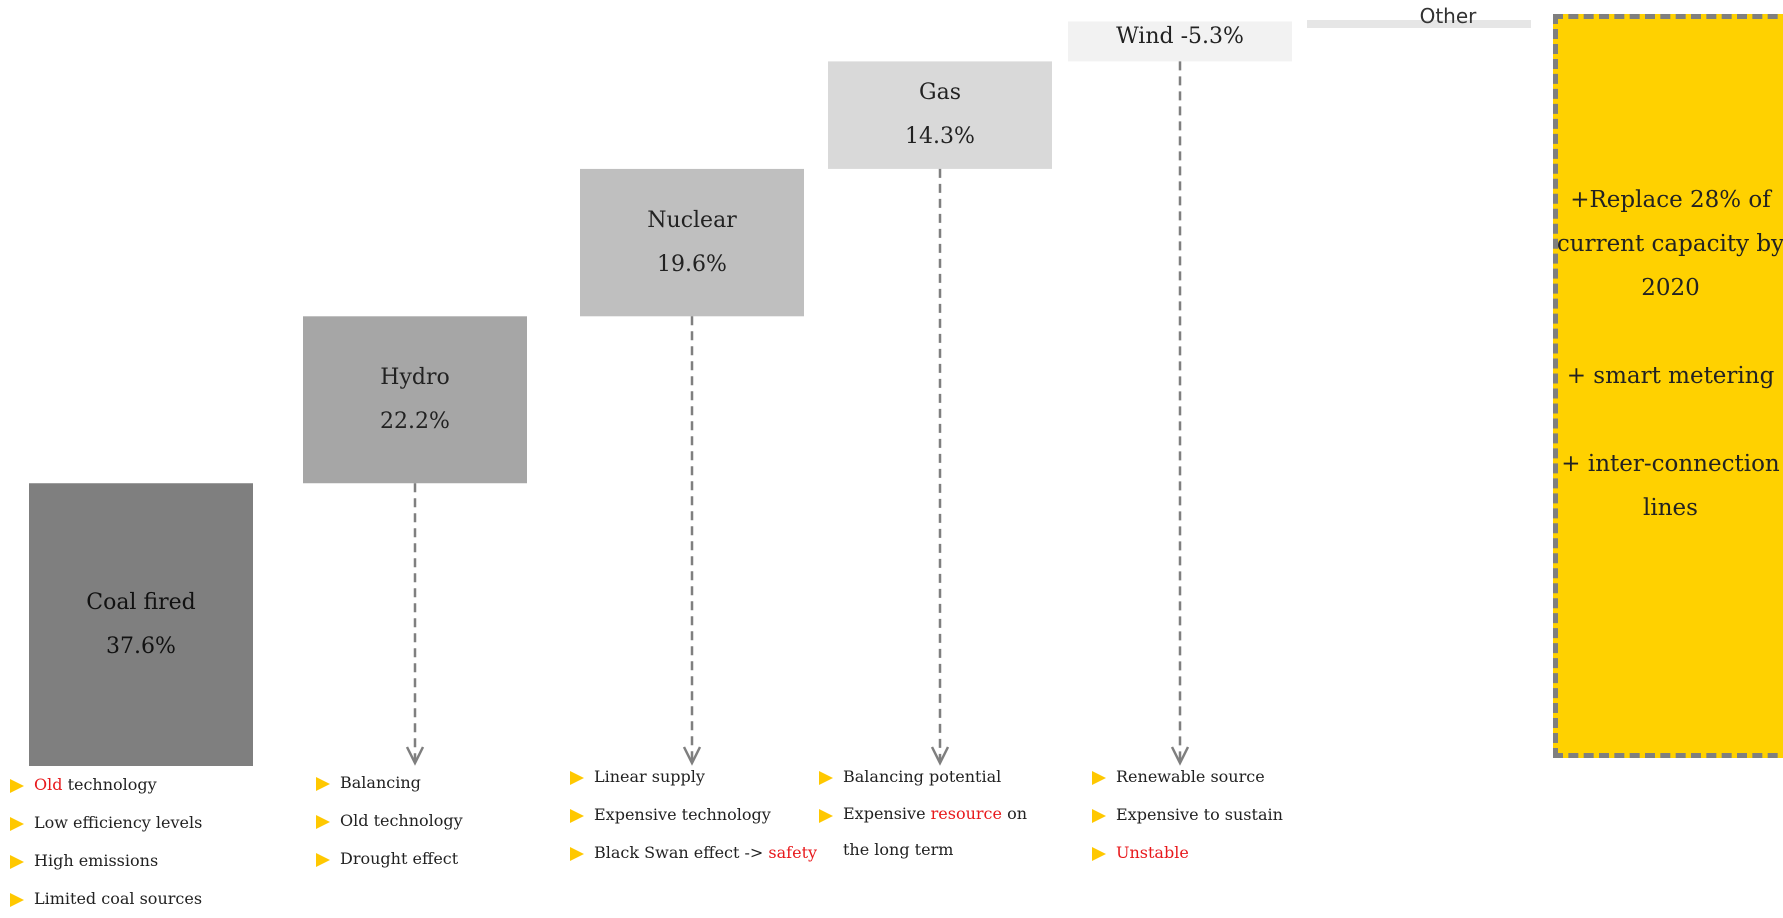 The width and height of the screenshot is (1783, 918). I want to click on bullet-text: Limited coal sources, so click(118, 898).